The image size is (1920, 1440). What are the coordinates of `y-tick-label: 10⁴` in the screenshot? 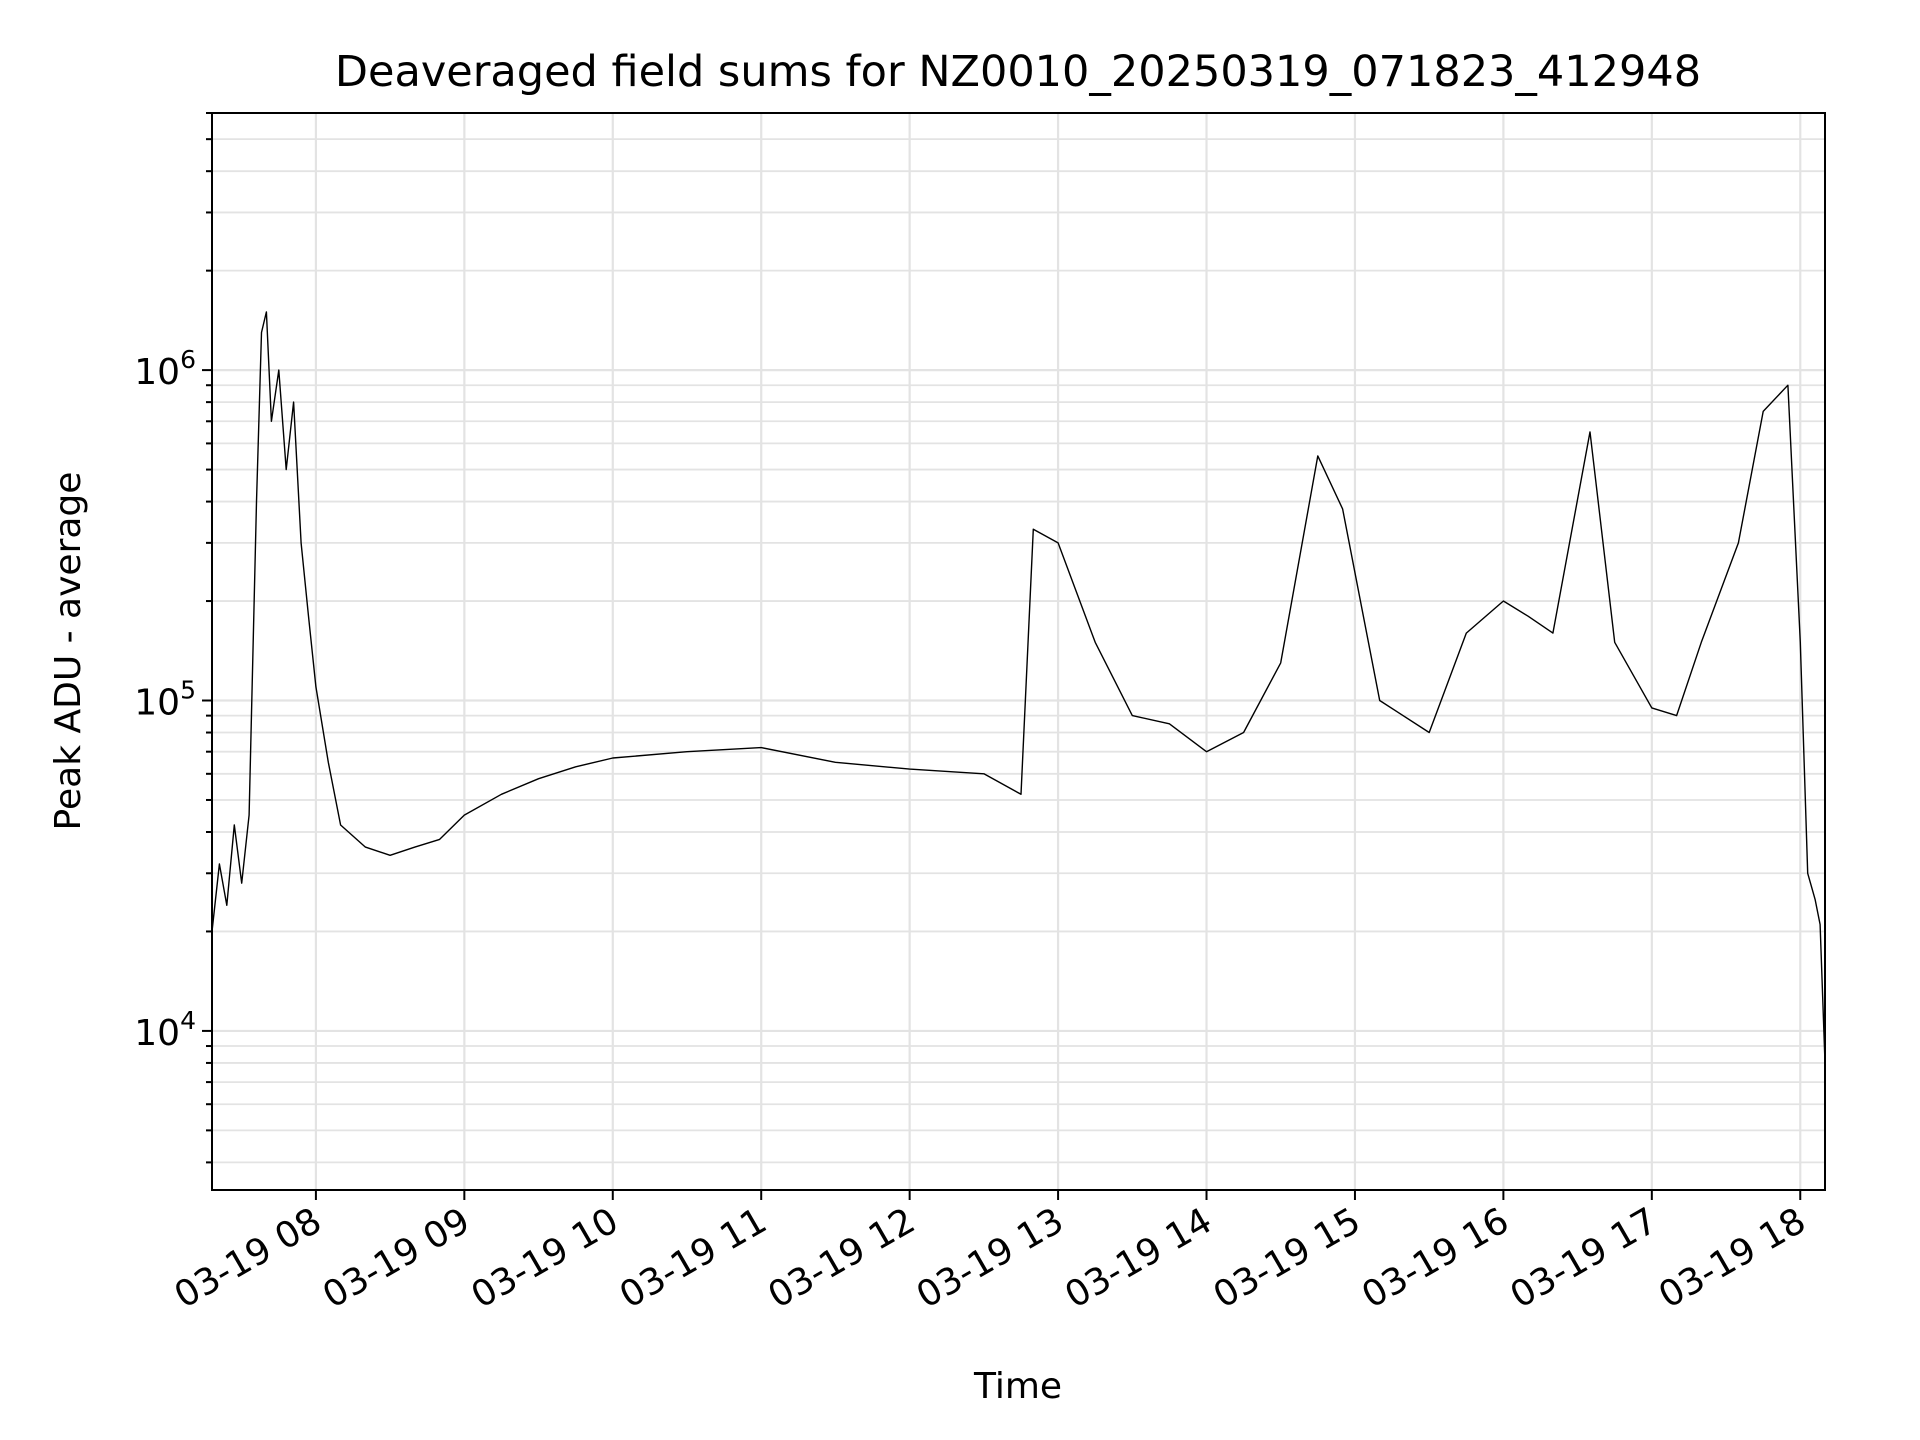 It's located at (165, 1030).